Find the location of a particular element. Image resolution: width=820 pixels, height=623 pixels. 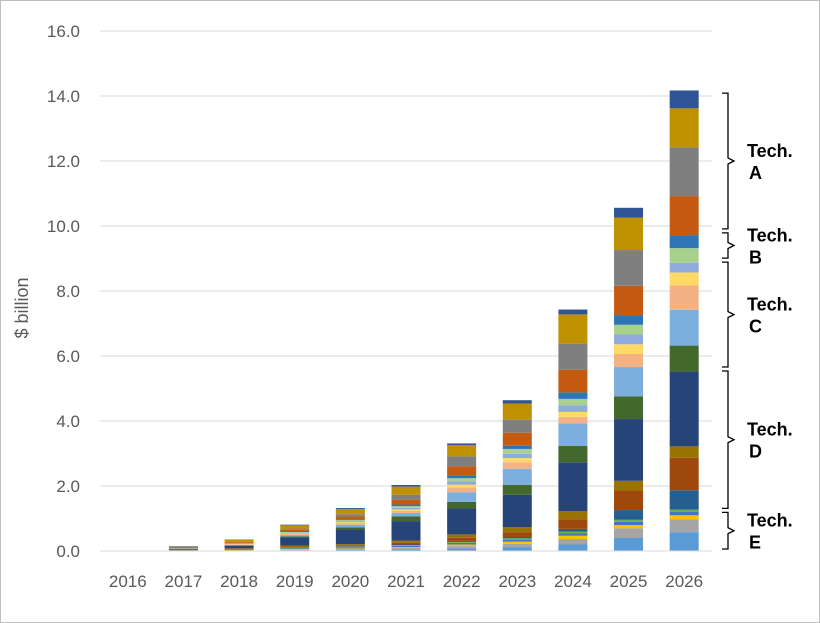

x-tick-label: 2023 is located at coordinates (517, 581).